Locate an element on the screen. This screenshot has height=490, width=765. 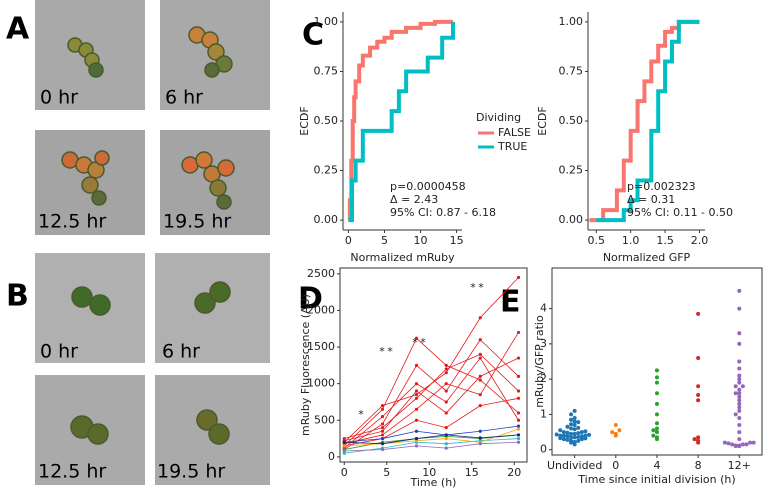
x-tick-label: 0.5 is located at coordinates (597, 240).